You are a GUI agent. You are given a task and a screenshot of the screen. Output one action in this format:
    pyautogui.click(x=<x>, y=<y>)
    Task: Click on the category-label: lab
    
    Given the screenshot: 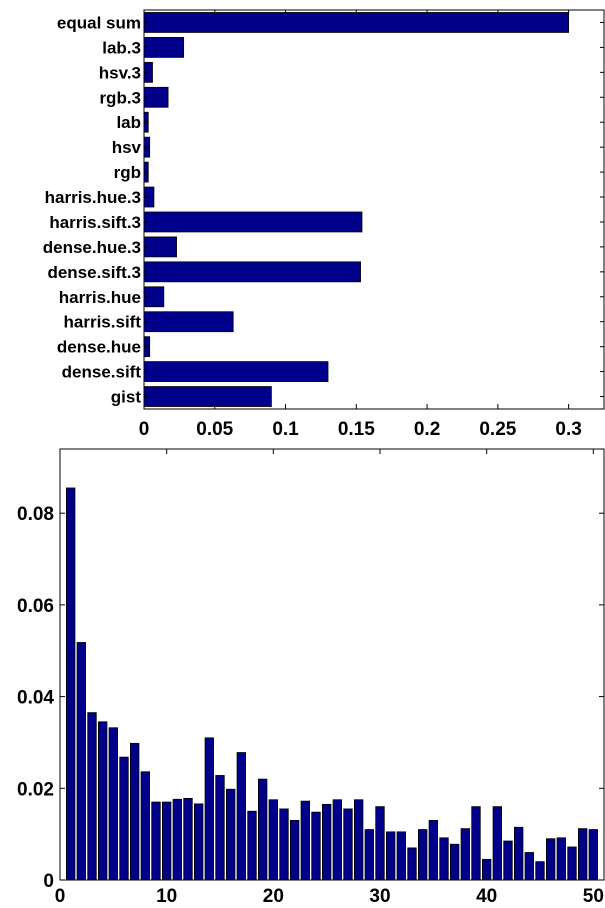 What is the action you would take?
    pyautogui.click(x=128, y=122)
    